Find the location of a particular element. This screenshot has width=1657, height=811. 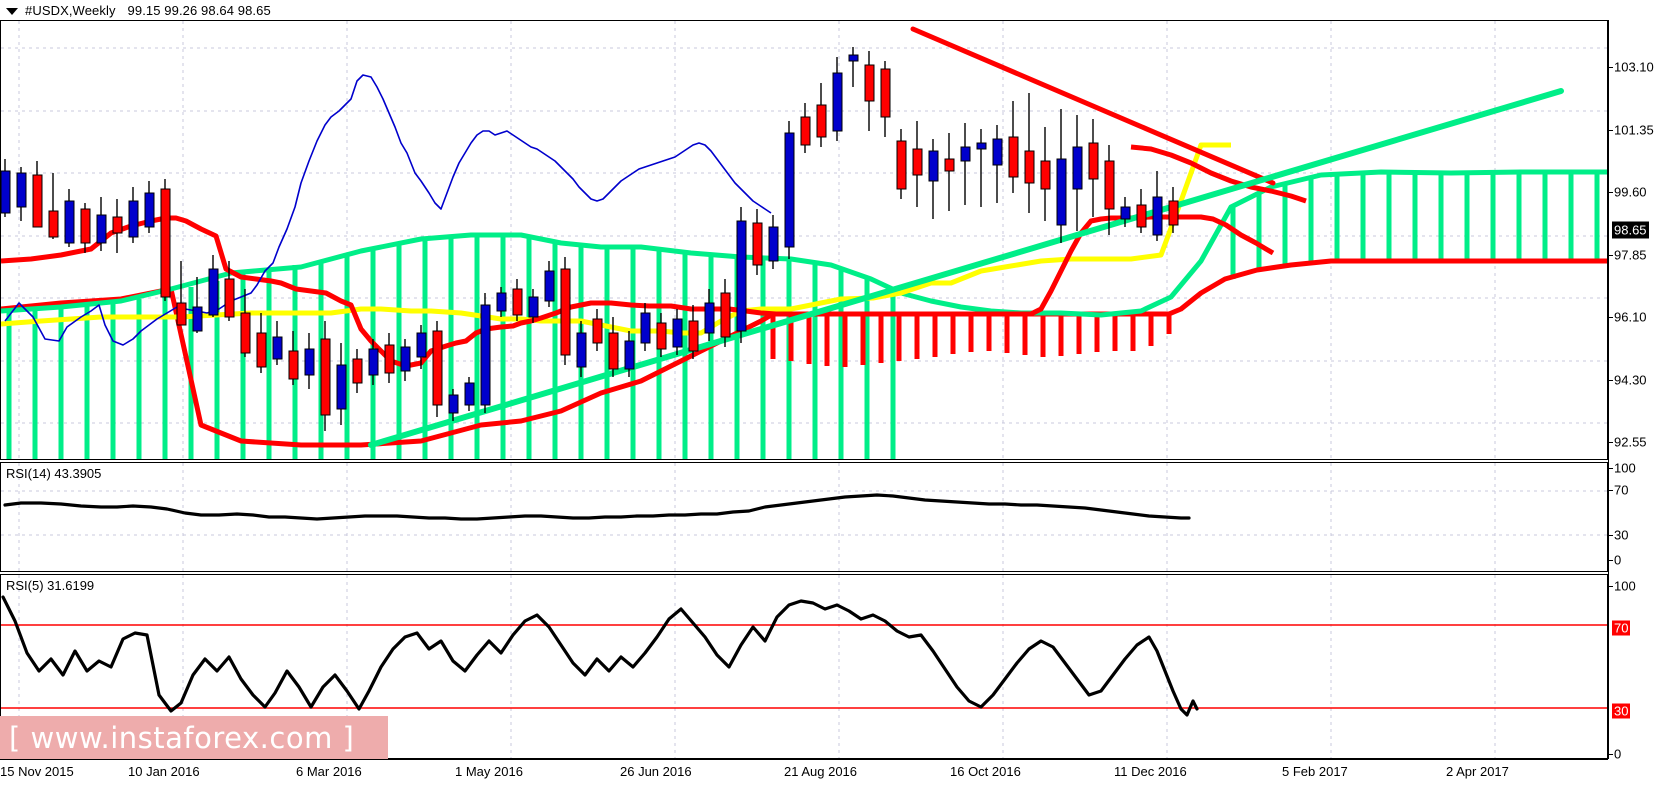

time-axis-line is located at coordinates (804, 759).